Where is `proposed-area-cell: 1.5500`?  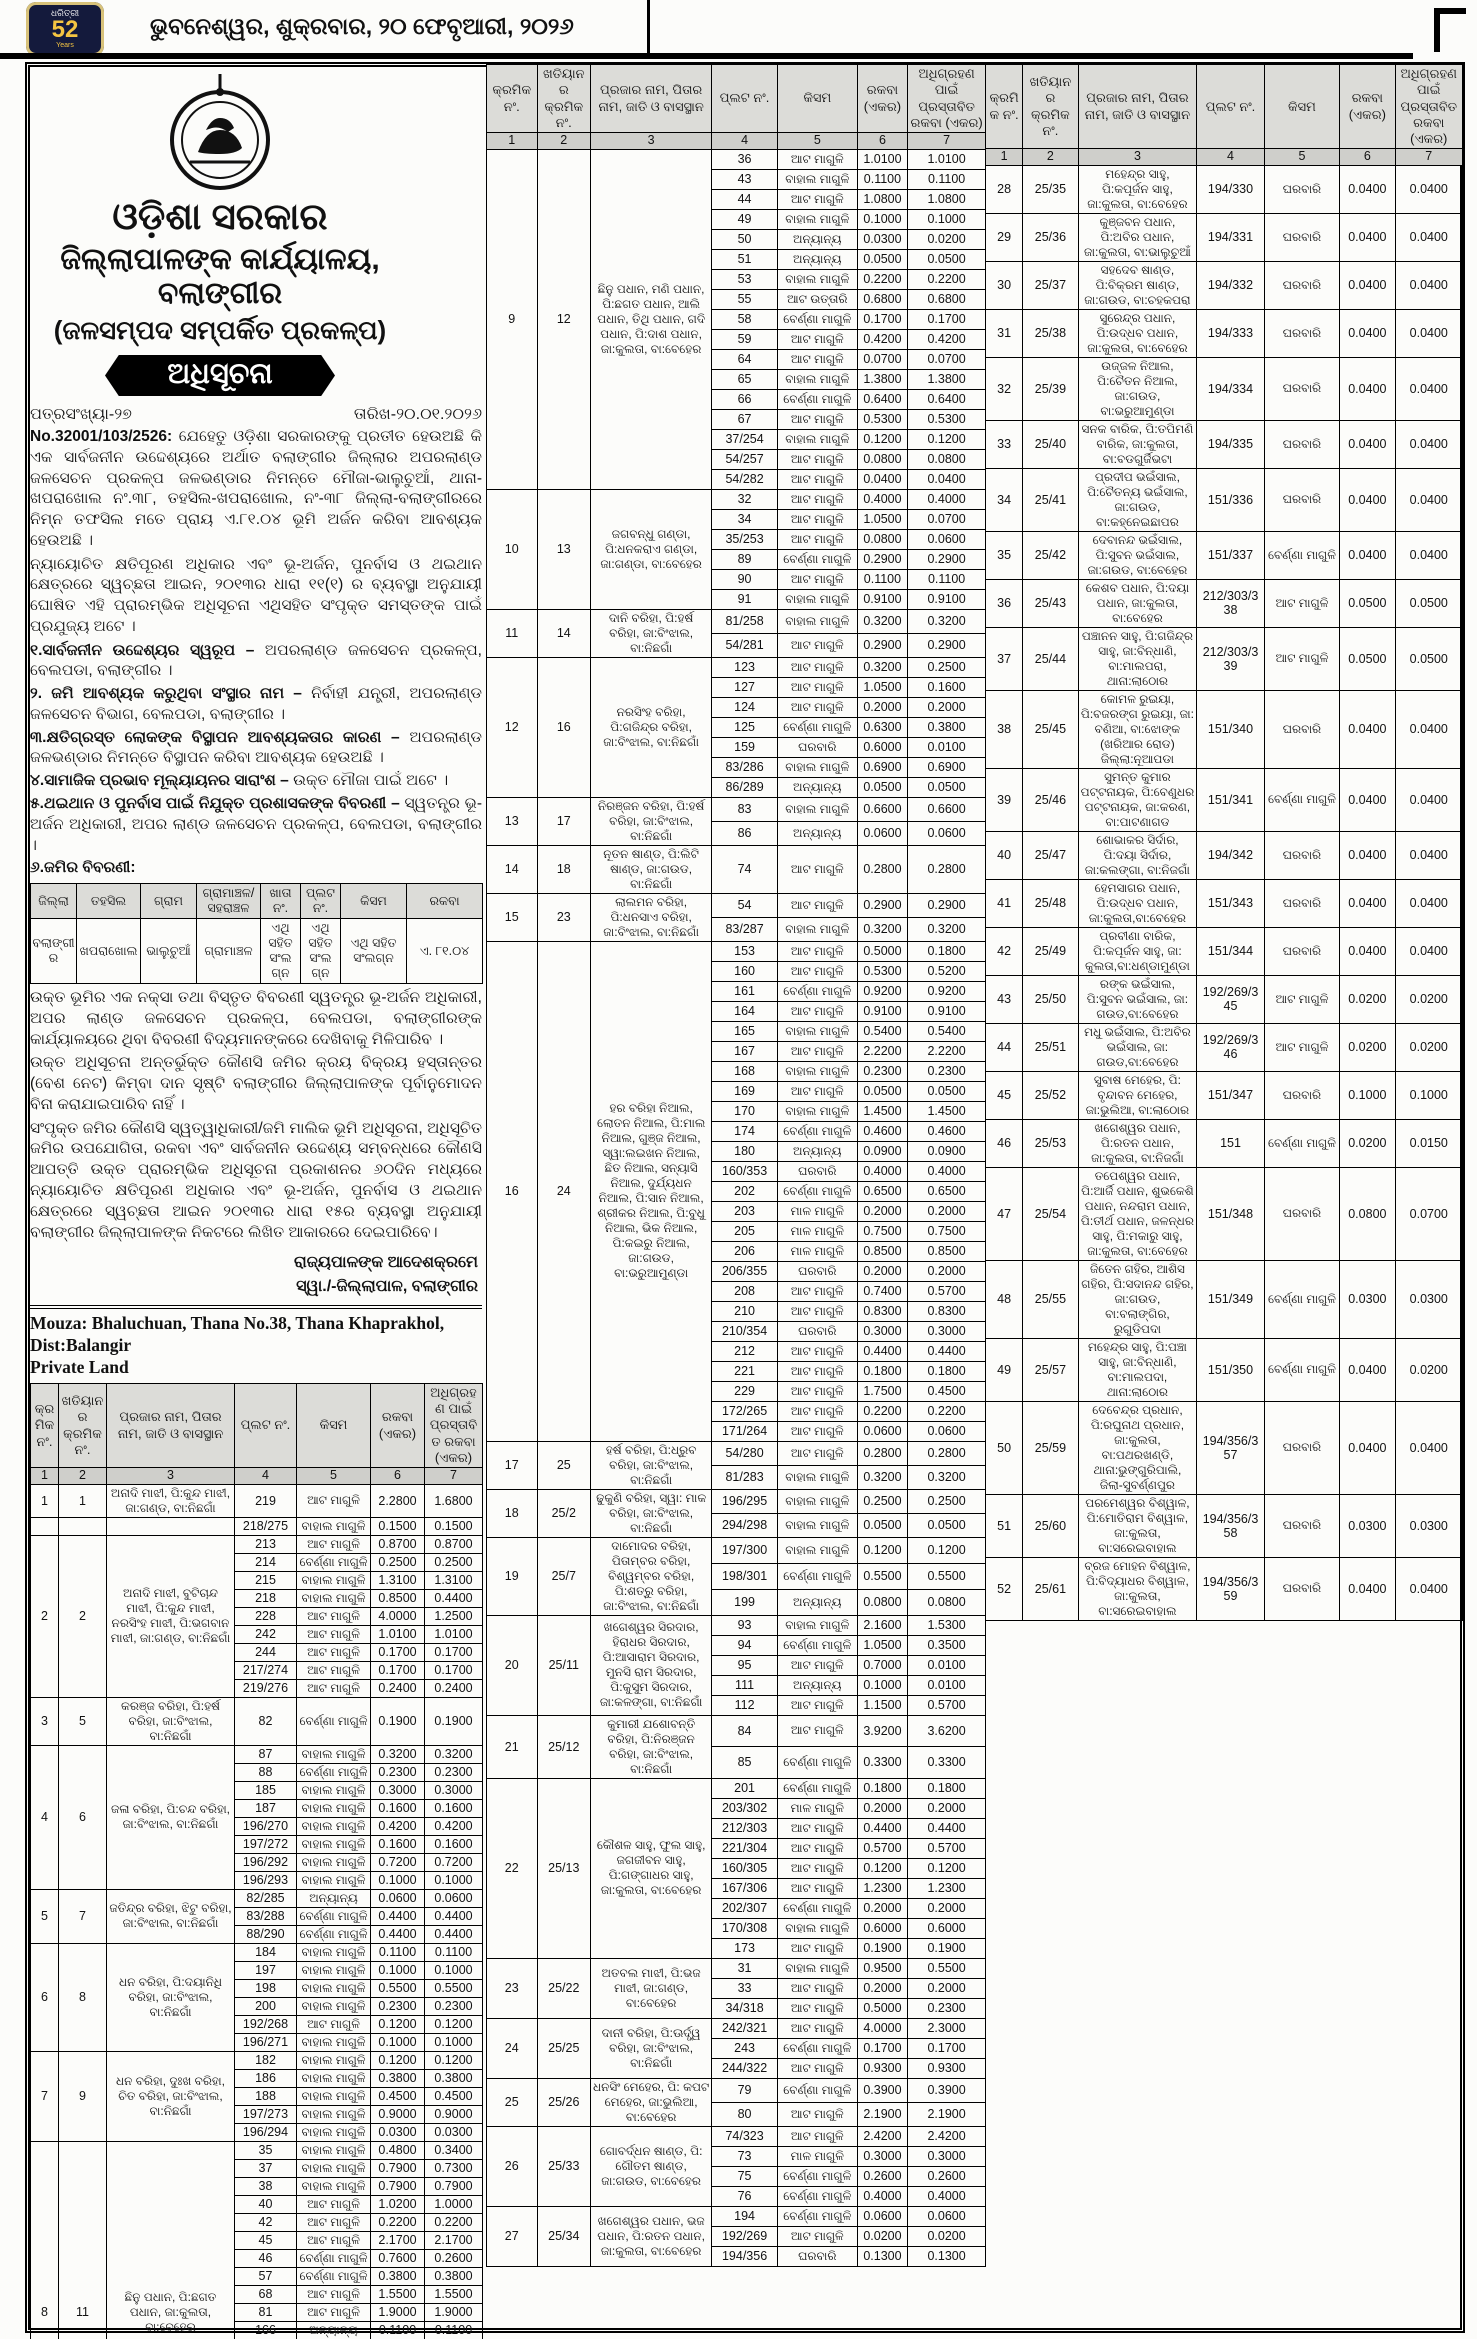 proposed-area-cell: 1.5500 is located at coordinates (453, 2294).